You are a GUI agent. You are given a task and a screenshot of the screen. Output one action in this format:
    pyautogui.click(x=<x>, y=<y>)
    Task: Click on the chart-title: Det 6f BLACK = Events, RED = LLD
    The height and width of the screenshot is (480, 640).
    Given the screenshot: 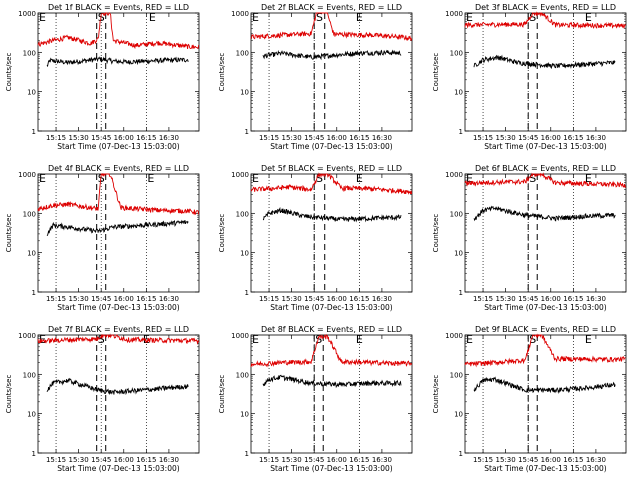 What is the action you would take?
    pyautogui.click(x=545, y=168)
    